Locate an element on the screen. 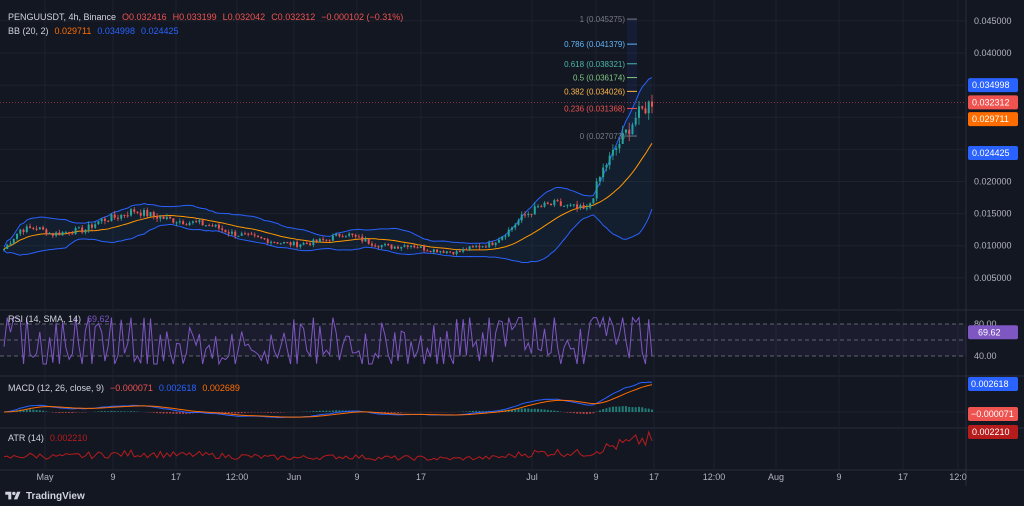 The width and height of the screenshot is (1024, 506). symbol-label: PENGUUSDT, 4h, Binance is located at coordinates (62, 17).